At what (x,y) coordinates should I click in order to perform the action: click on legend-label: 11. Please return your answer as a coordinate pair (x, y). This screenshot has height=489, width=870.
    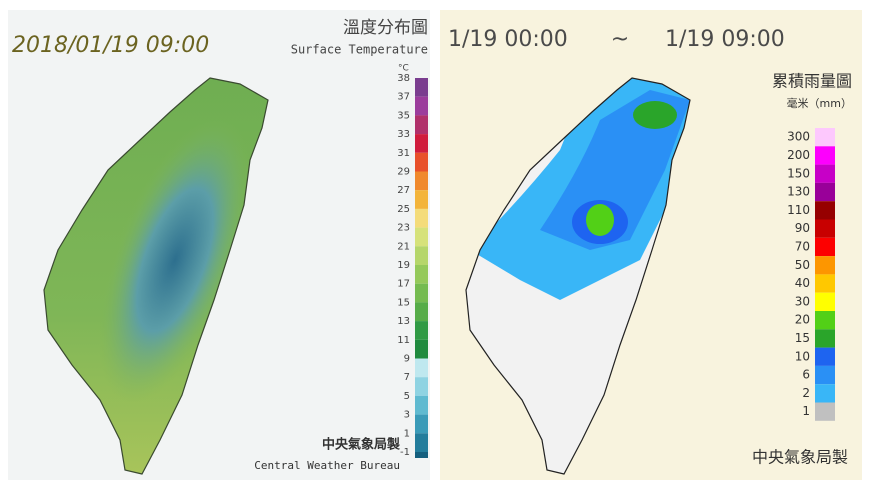
    Looking at the image, I should click on (403, 340).